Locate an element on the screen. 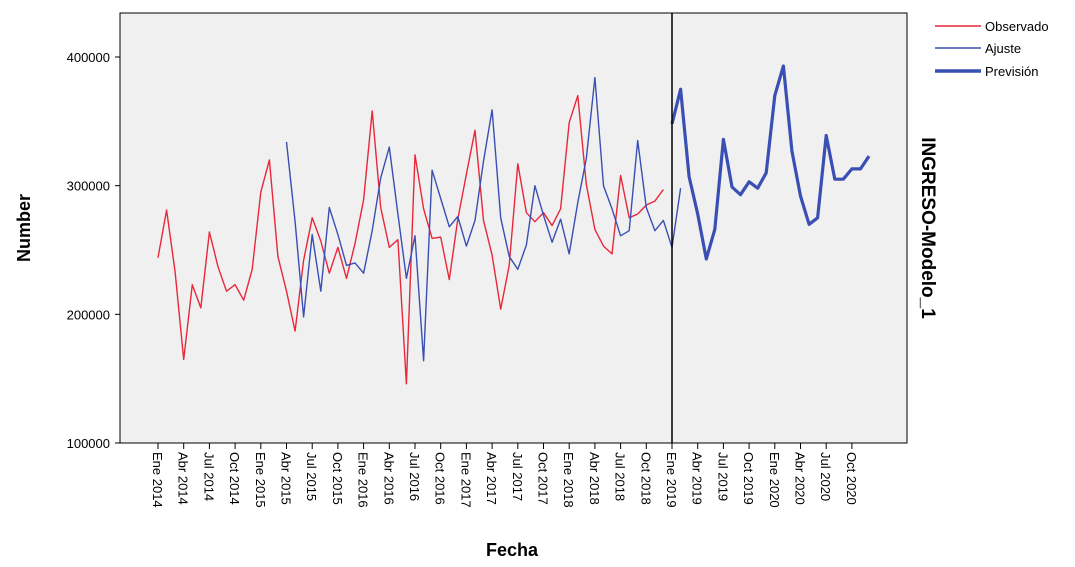 This screenshot has height=567, width=1075. x-tick-label: Oct 2018 is located at coordinates (645, 478).